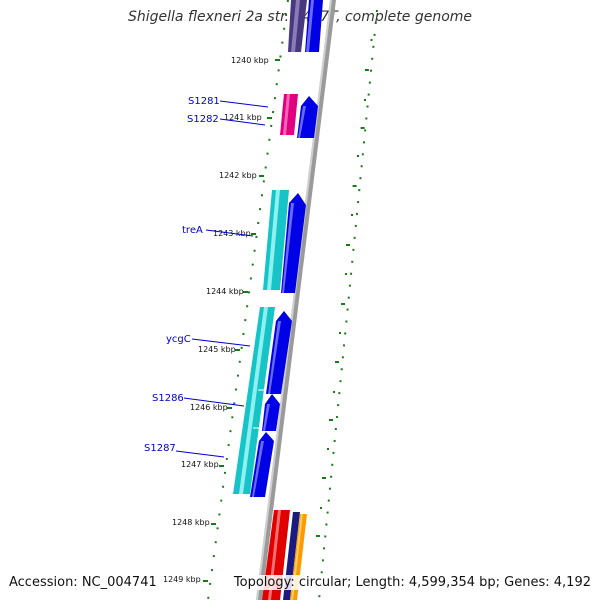 The width and height of the screenshot is (600, 600). I want to click on gene-label-s1286: S1286, so click(168, 398).